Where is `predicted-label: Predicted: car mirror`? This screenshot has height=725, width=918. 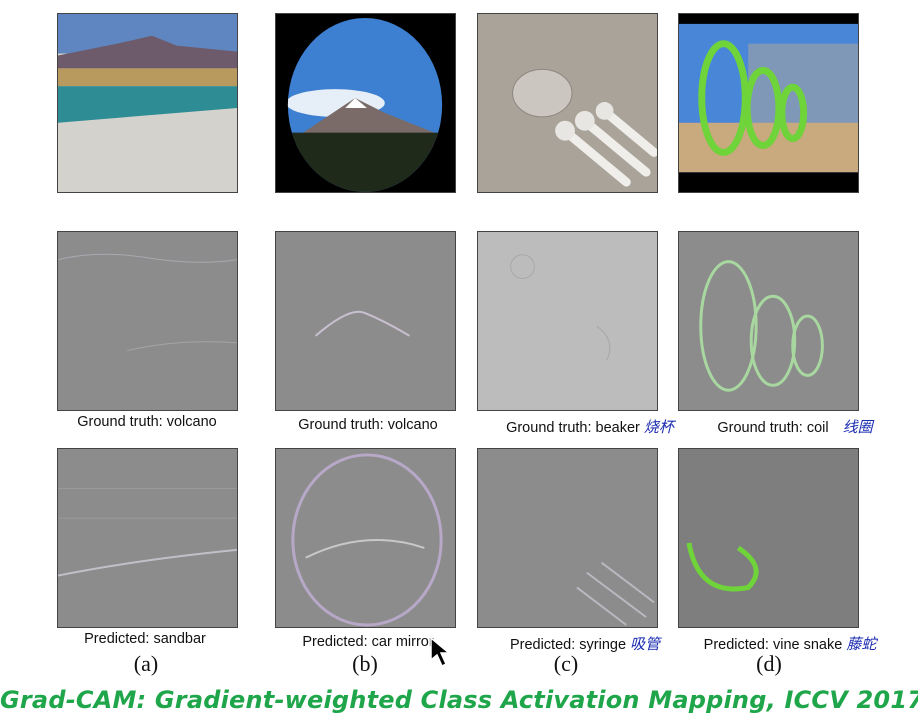
predicted-label: Predicted: car mirror is located at coordinates (368, 642).